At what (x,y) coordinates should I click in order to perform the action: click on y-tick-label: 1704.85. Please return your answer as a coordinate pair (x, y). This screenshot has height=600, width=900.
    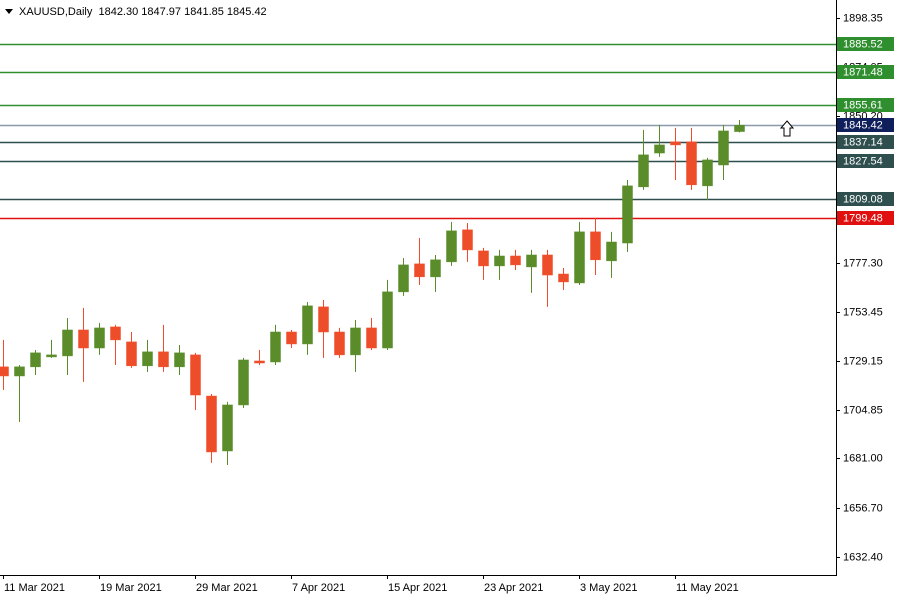
    Looking at the image, I should click on (863, 410).